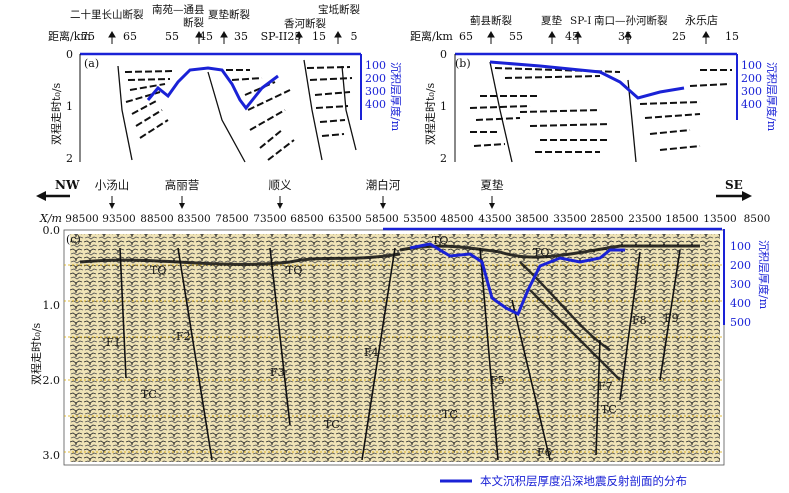  Describe the element at coordinates (740, 284) in the screenshot. I see `panel-c-thick-tick: 300` at that location.